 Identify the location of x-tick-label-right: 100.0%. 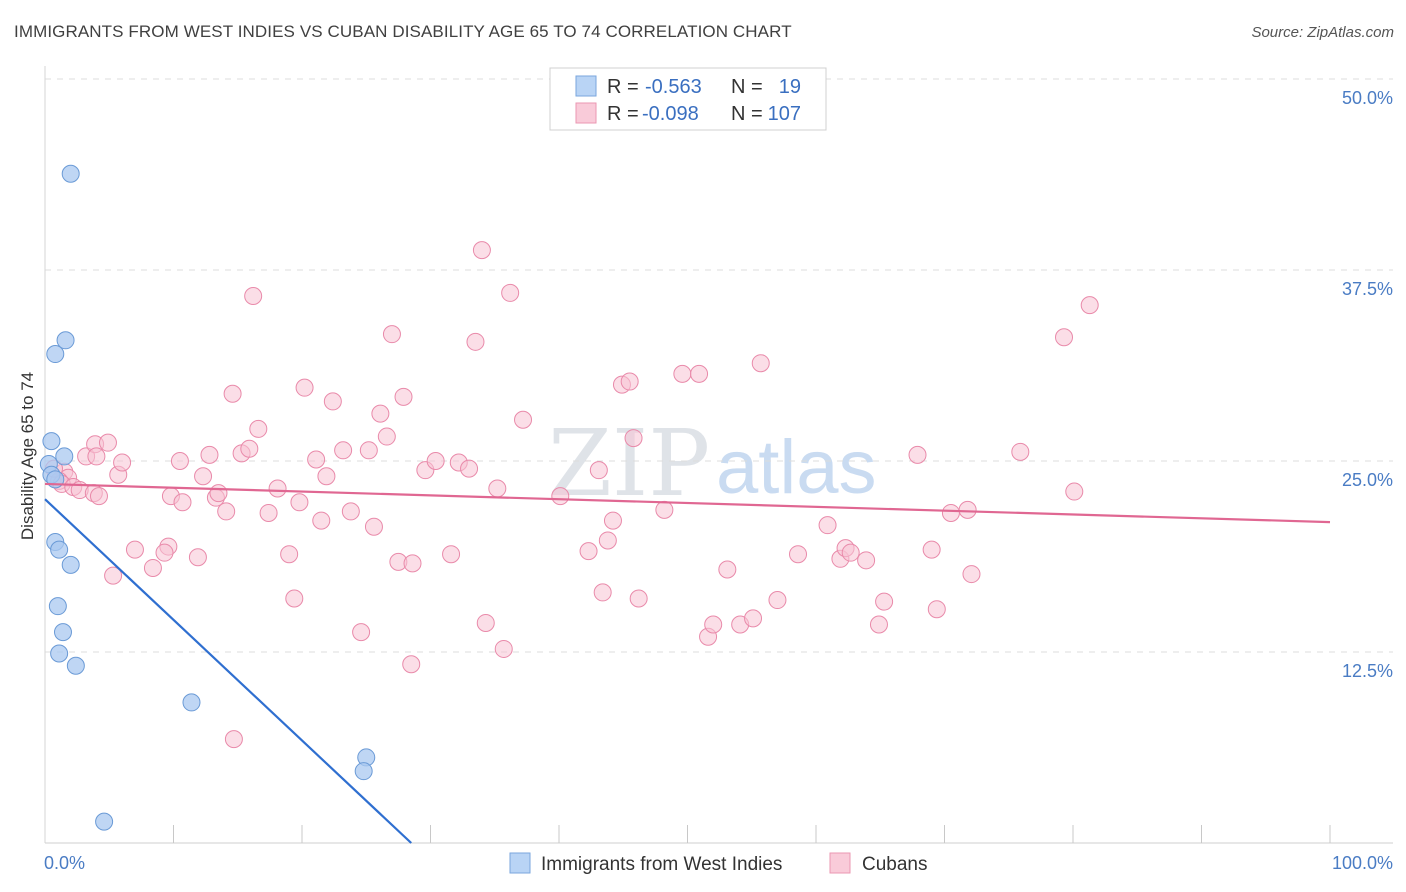
(1362, 863).